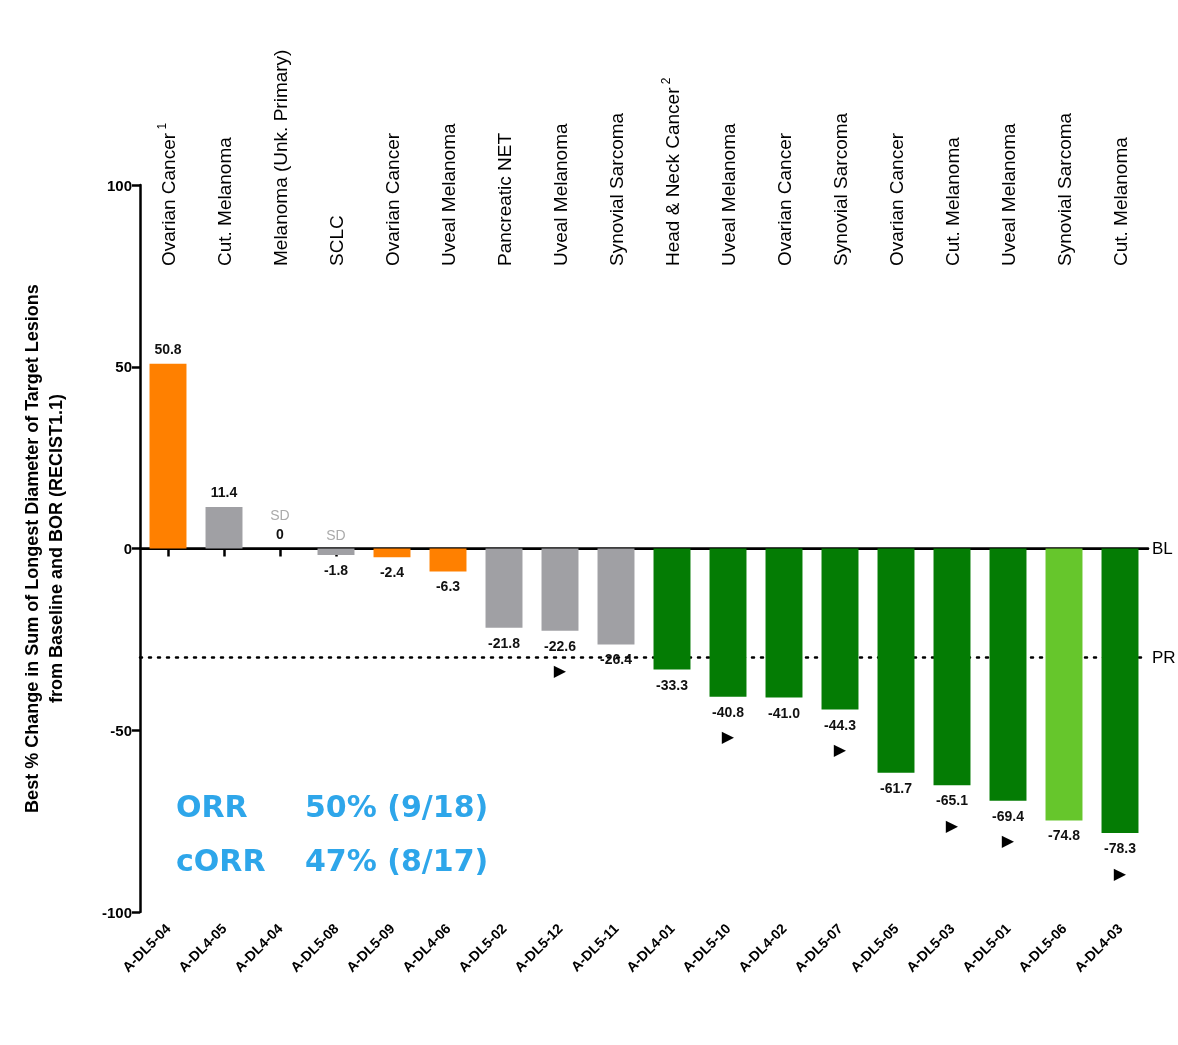 The height and width of the screenshot is (1045, 1178). What do you see at coordinates (336, 570) in the screenshot?
I see `data-label: -1.8` at bounding box center [336, 570].